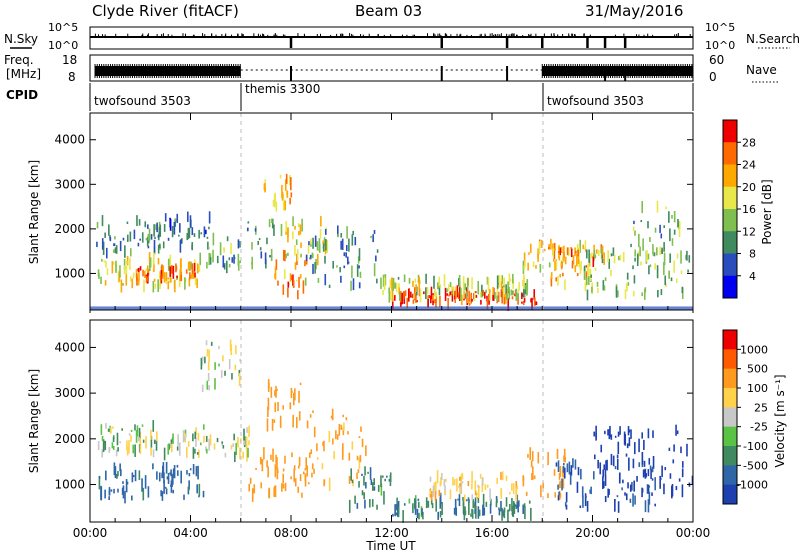 The image size is (800, 554). What do you see at coordinates (19, 60) in the screenshot?
I see `freq-label: Freq.` at bounding box center [19, 60].